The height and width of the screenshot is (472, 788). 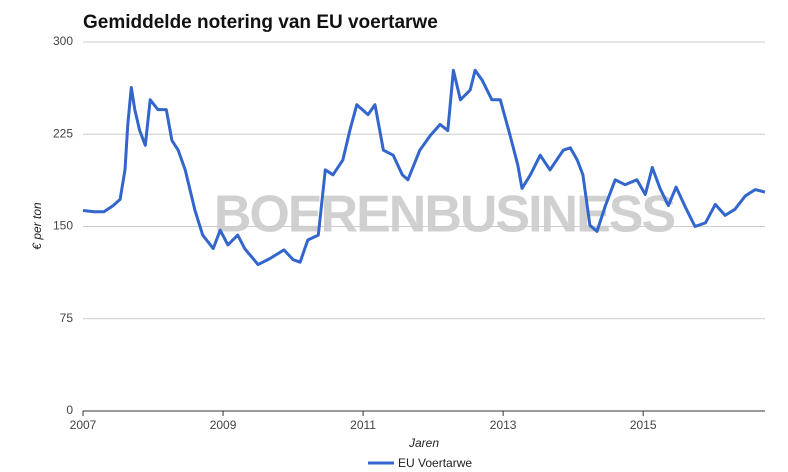 What do you see at coordinates (37, 226) in the screenshot?
I see `y-axis-label: € per ton` at bounding box center [37, 226].